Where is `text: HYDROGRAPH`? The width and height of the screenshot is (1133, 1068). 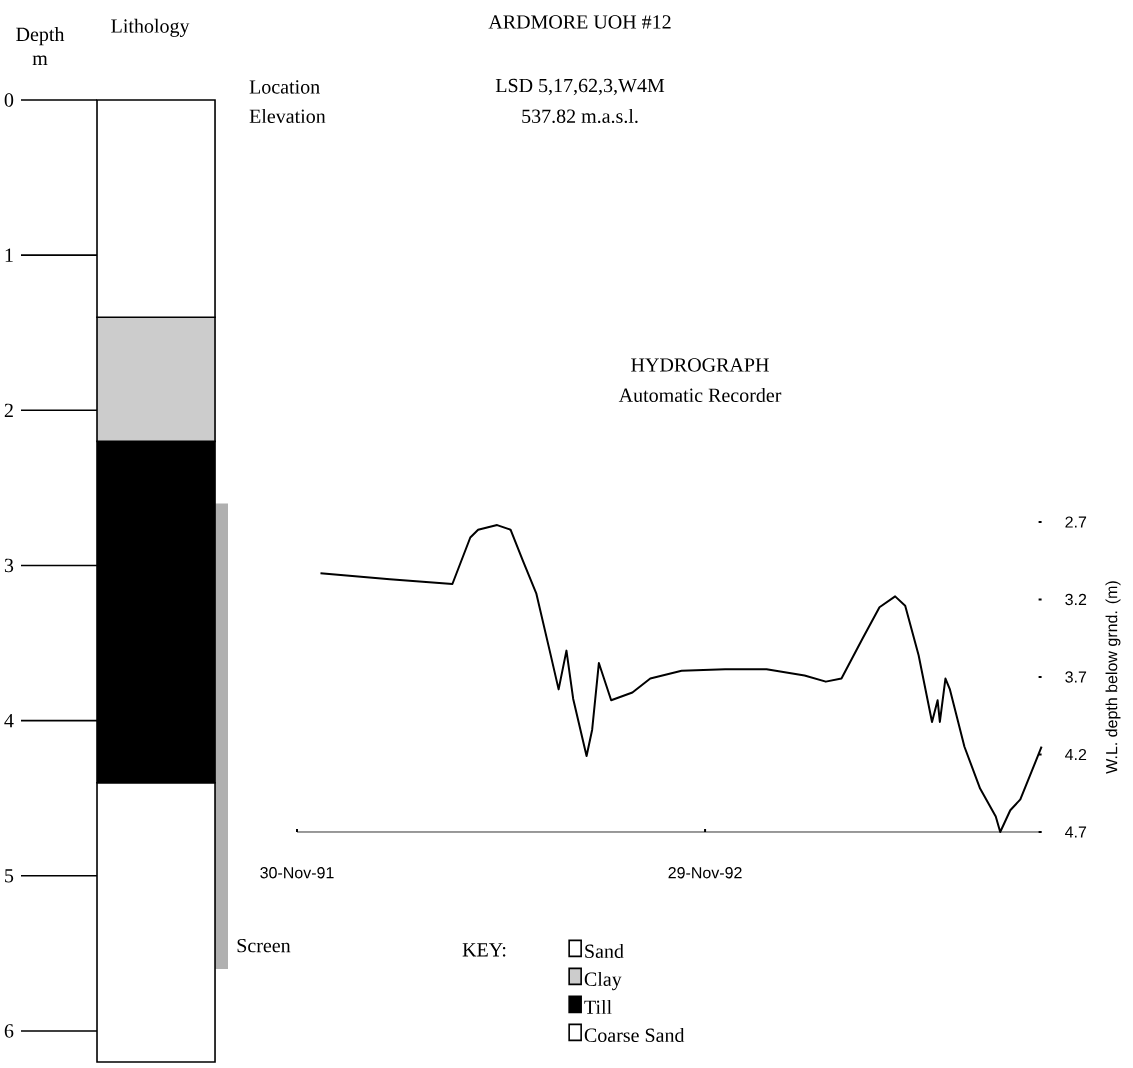 text: HYDROGRAPH is located at coordinates (700, 365).